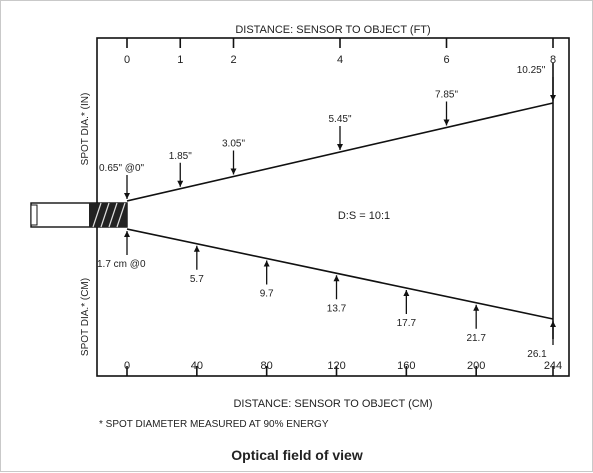 The height and width of the screenshot is (473, 593). What do you see at coordinates (127, 366) in the screenshot?
I see `bottom-tick-label: 0` at bounding box center [127, 366].